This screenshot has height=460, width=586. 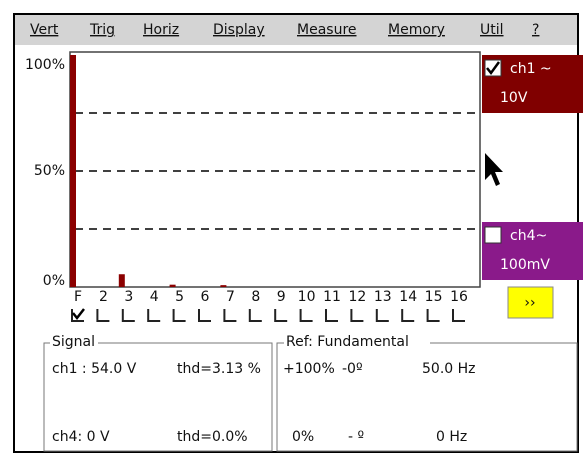 I want to click on next-button-label: ››, so click(x=529, y=303).